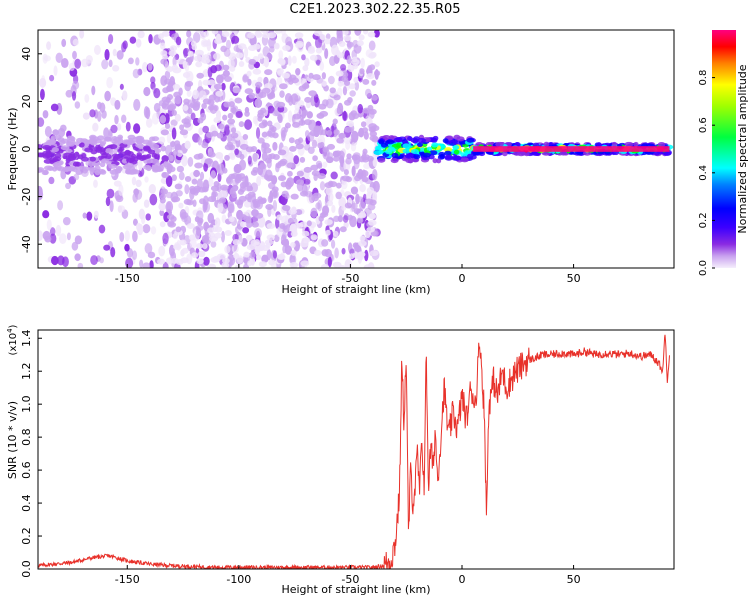 This screenshot has height=600, width=750. What do you see at coordinates (462, 579) in the screenshot?
I see `snr-x-tick-label: 0` at bounding box center [462, 579].